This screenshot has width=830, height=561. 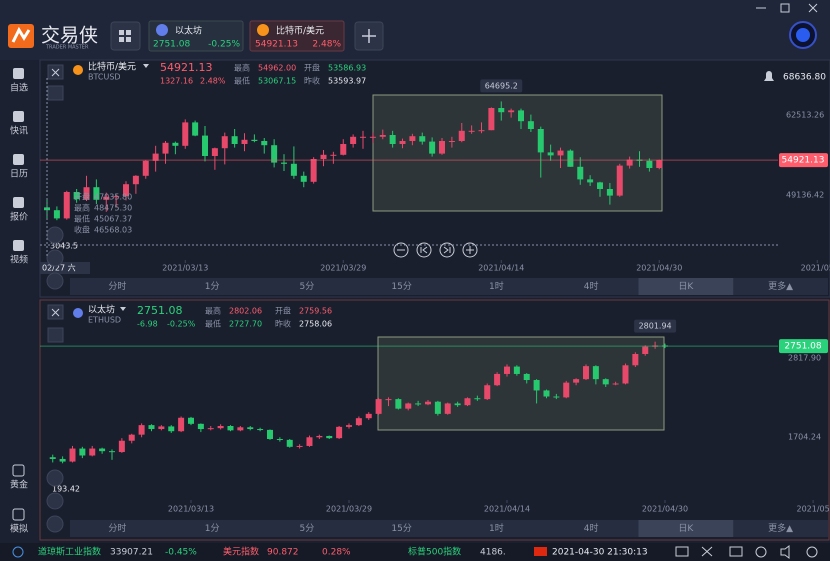 I want to click on stat-value: 53593.97, so click(x=347, y=81).